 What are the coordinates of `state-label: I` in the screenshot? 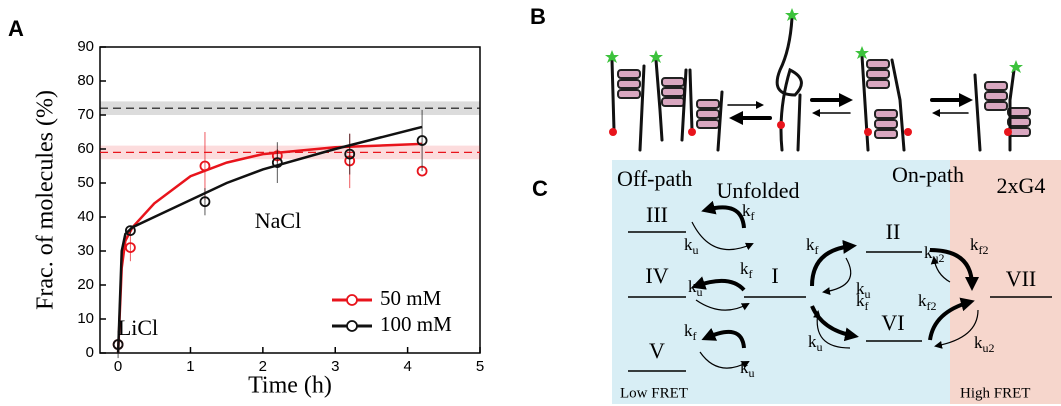 It's located at (774, 275).